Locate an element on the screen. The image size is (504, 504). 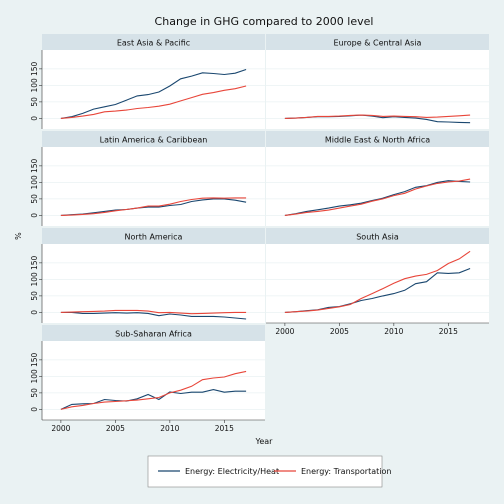
facet-panel: South Asia 2000 2005 2010 2015 is located at coordinates (377, 282).